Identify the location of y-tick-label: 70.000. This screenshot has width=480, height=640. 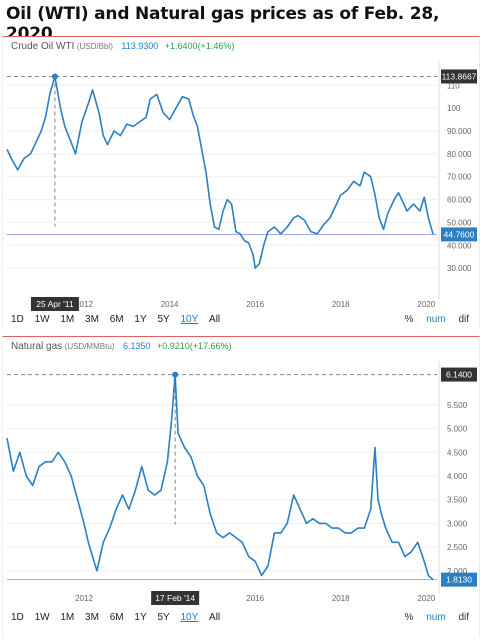
(459, 177).